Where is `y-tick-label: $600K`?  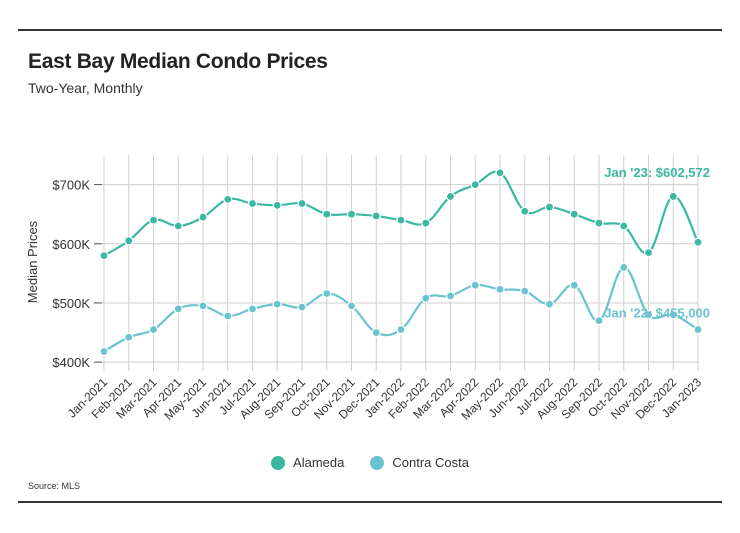 y-tick-label: $600K is located at coordinates (71, 244).